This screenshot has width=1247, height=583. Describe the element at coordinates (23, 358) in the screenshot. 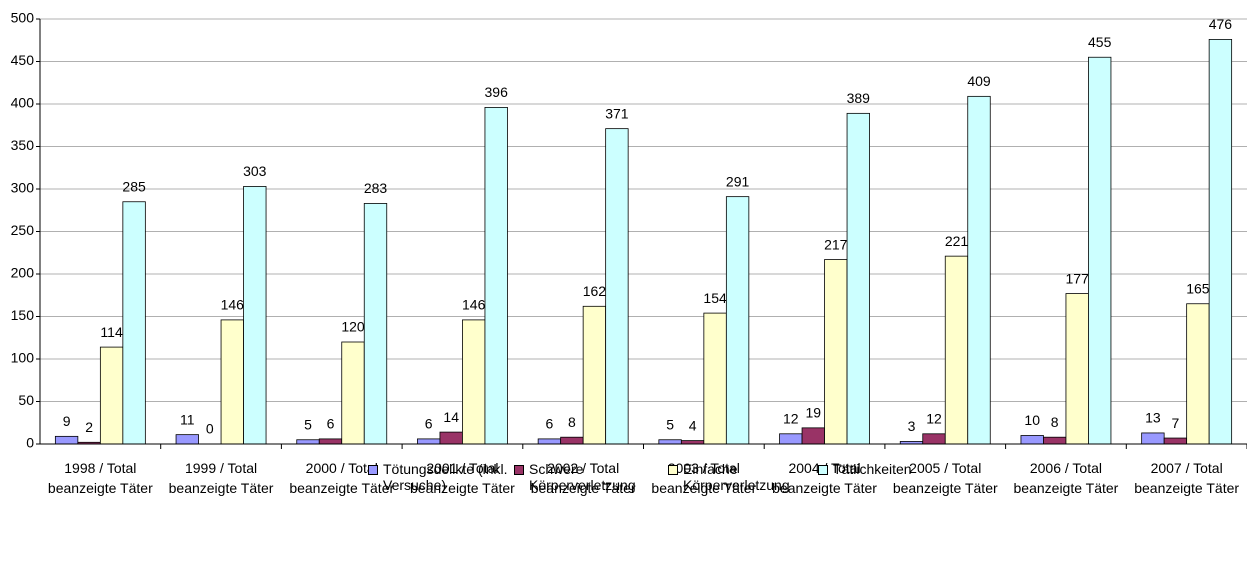

I see `y-tick-label: 100` at that location.